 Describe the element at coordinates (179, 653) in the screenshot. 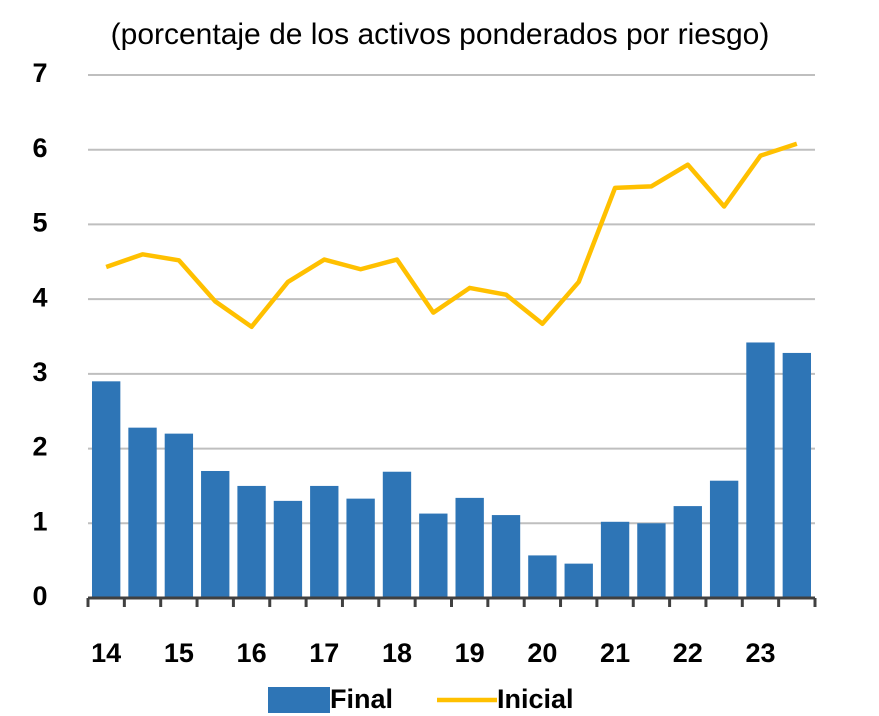

I see `x-tick-label: 15` at that location.